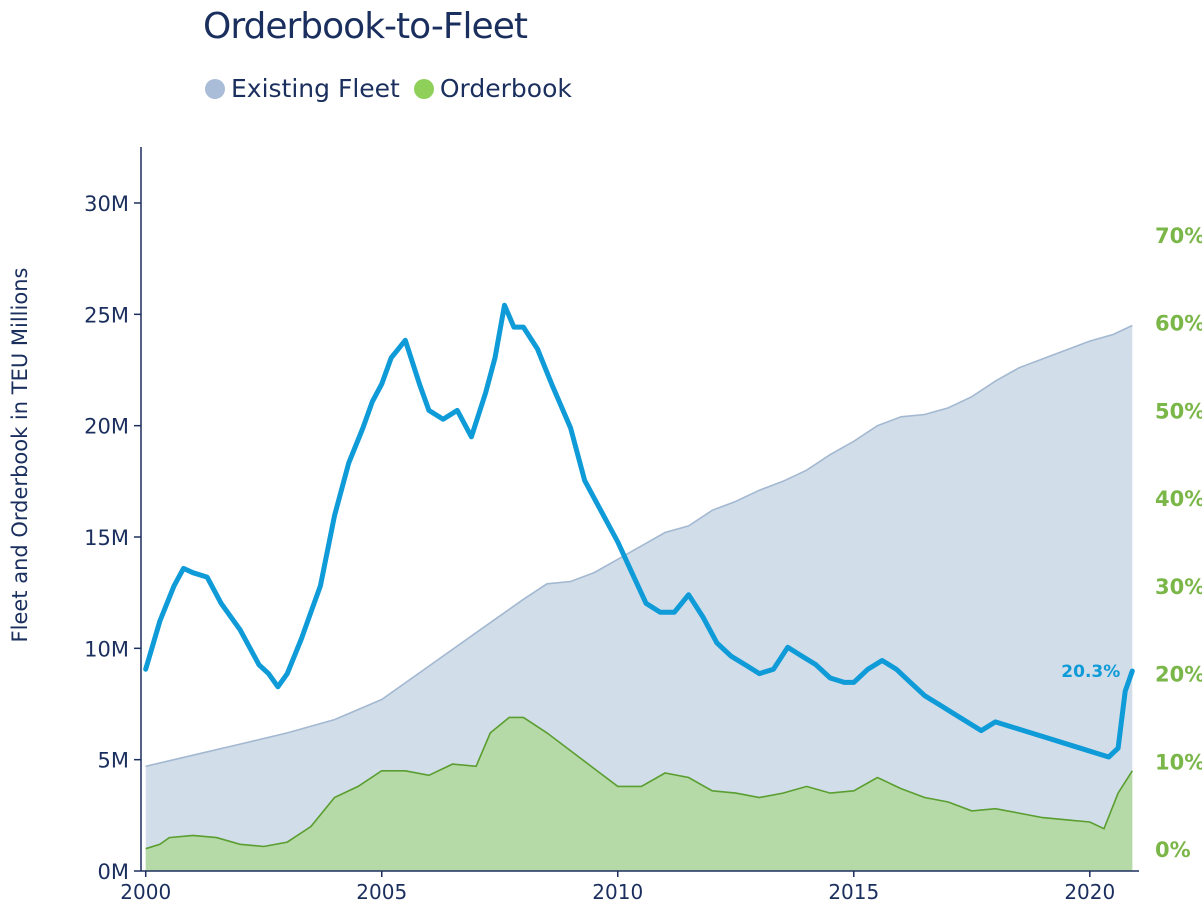  What do you see at coordinates (315, 88) in the screenshot?
I see `legend-label-existing-fleet: Existing Fleet` at bounding box center [315, 88].